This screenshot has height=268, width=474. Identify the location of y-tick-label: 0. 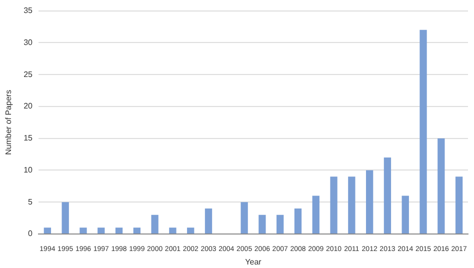
(31, 233).